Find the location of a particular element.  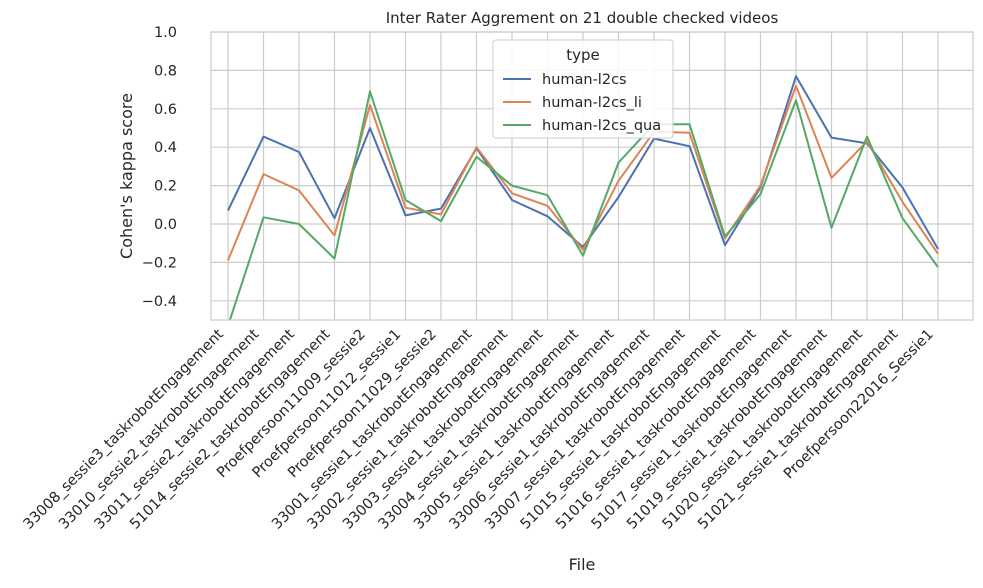

legend-box is located at coordinates (583, 89).